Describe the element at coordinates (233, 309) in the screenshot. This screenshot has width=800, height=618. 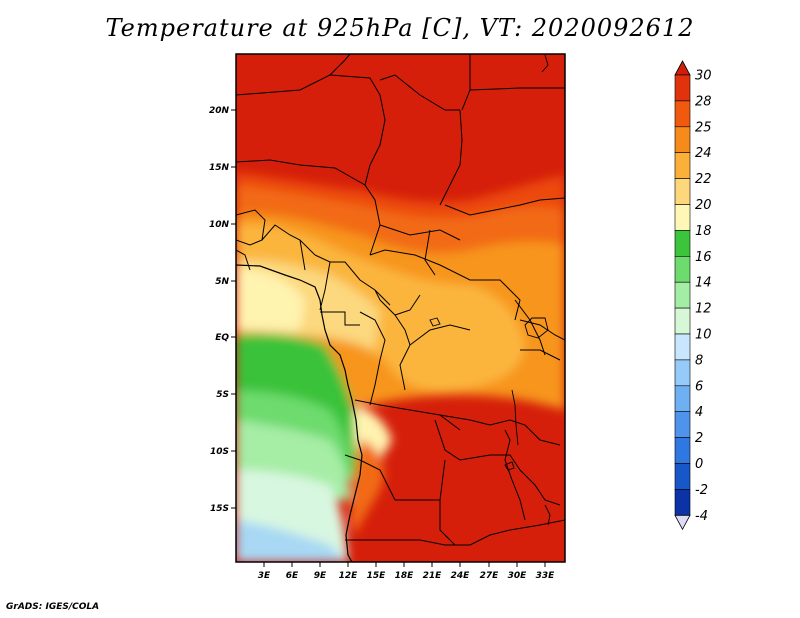
I see `latitude-ticks` at that location.